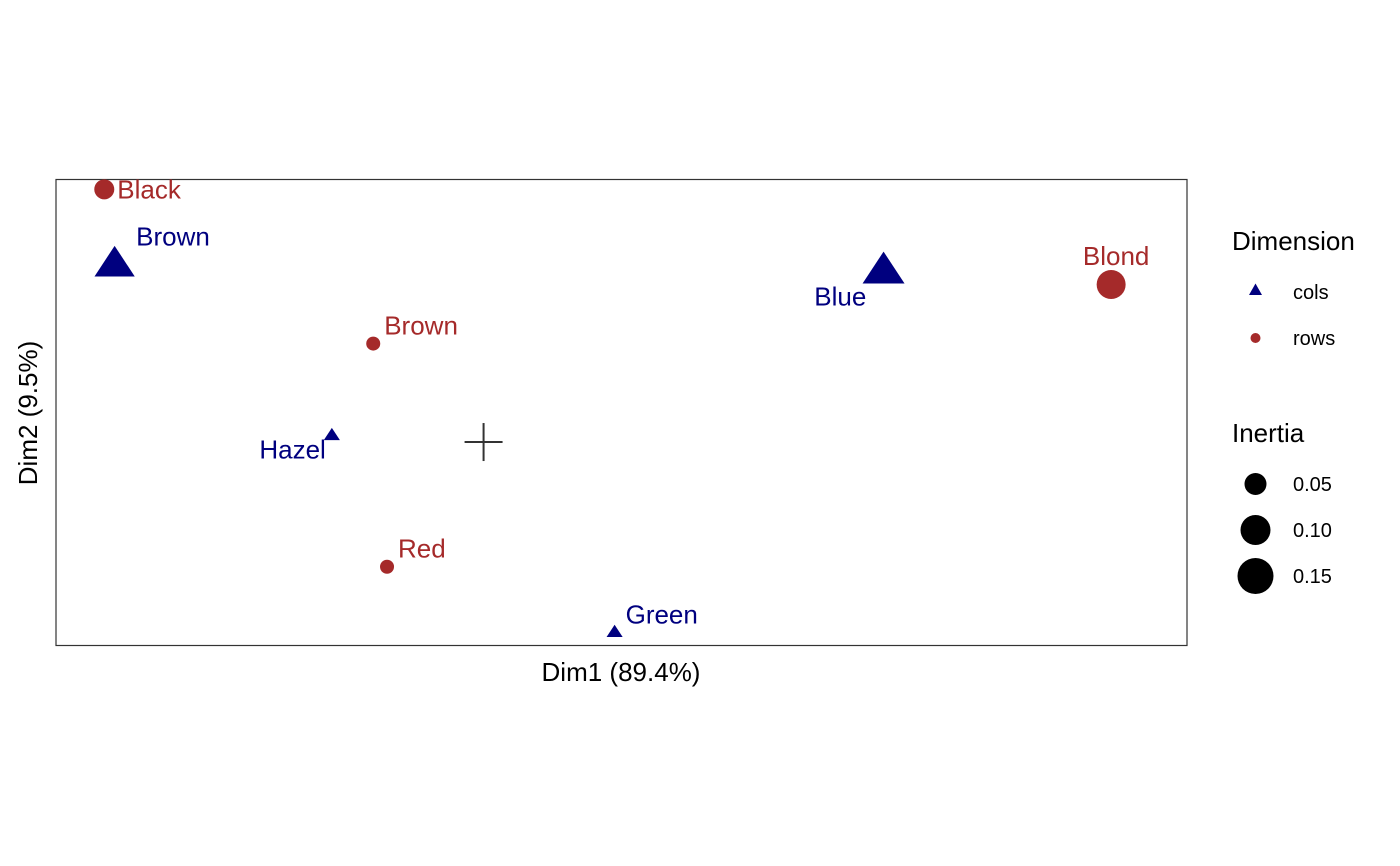 This screenshot has height=866, width=1400. Describe the element at coordinates (1255, 530) in the screenshot. I see `legend-inertia-medium-circle-icon` at that location.